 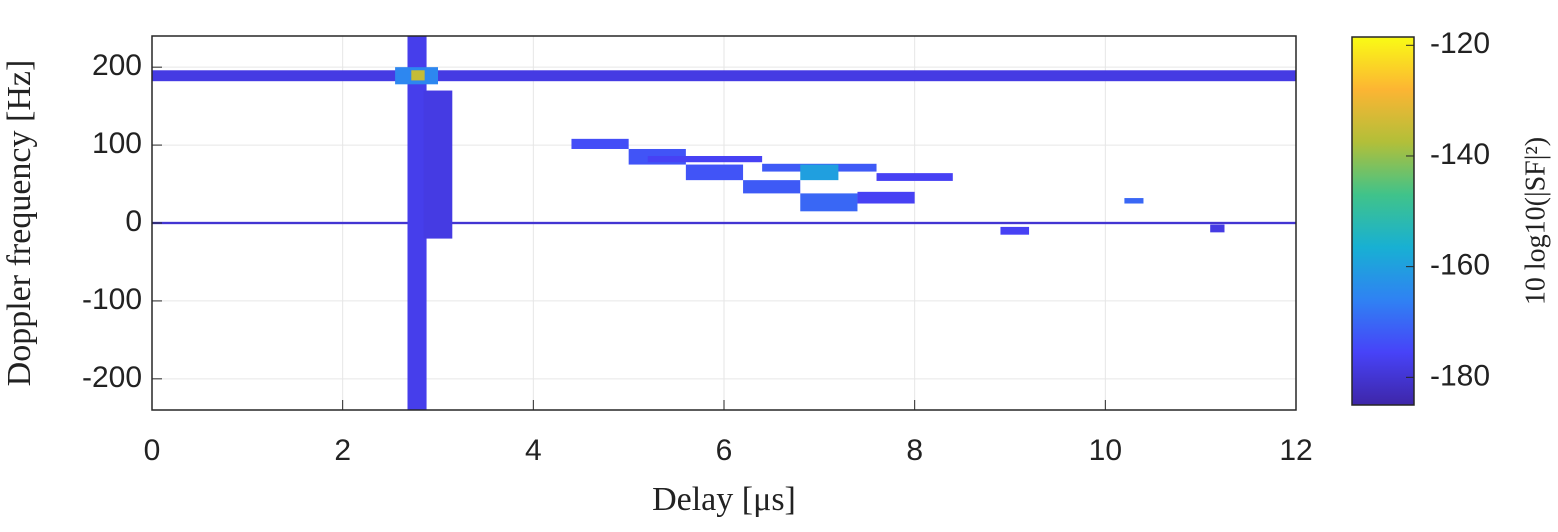 I want to click on y-axis-label: Doppler frequency [Hz], so click(x=19, y=223).